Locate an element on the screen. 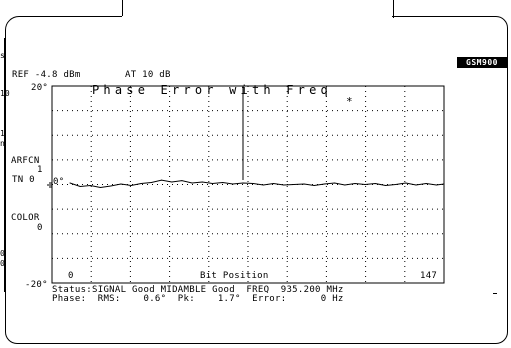  arfcn-value: 1 is located at coordinates (40, 170).